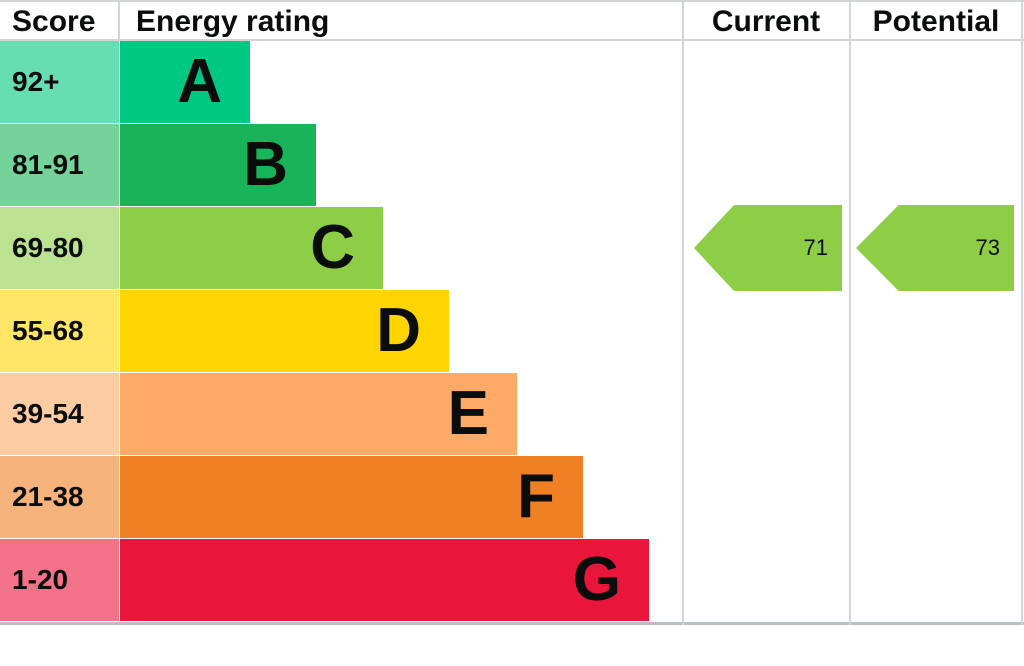 Image resolution: width=1024 pixels, height=666 pixels. What do you see at coordinates (54, 21) in the screenshot?
I see `header-score-label: Score` at bounding box center [54, 21].